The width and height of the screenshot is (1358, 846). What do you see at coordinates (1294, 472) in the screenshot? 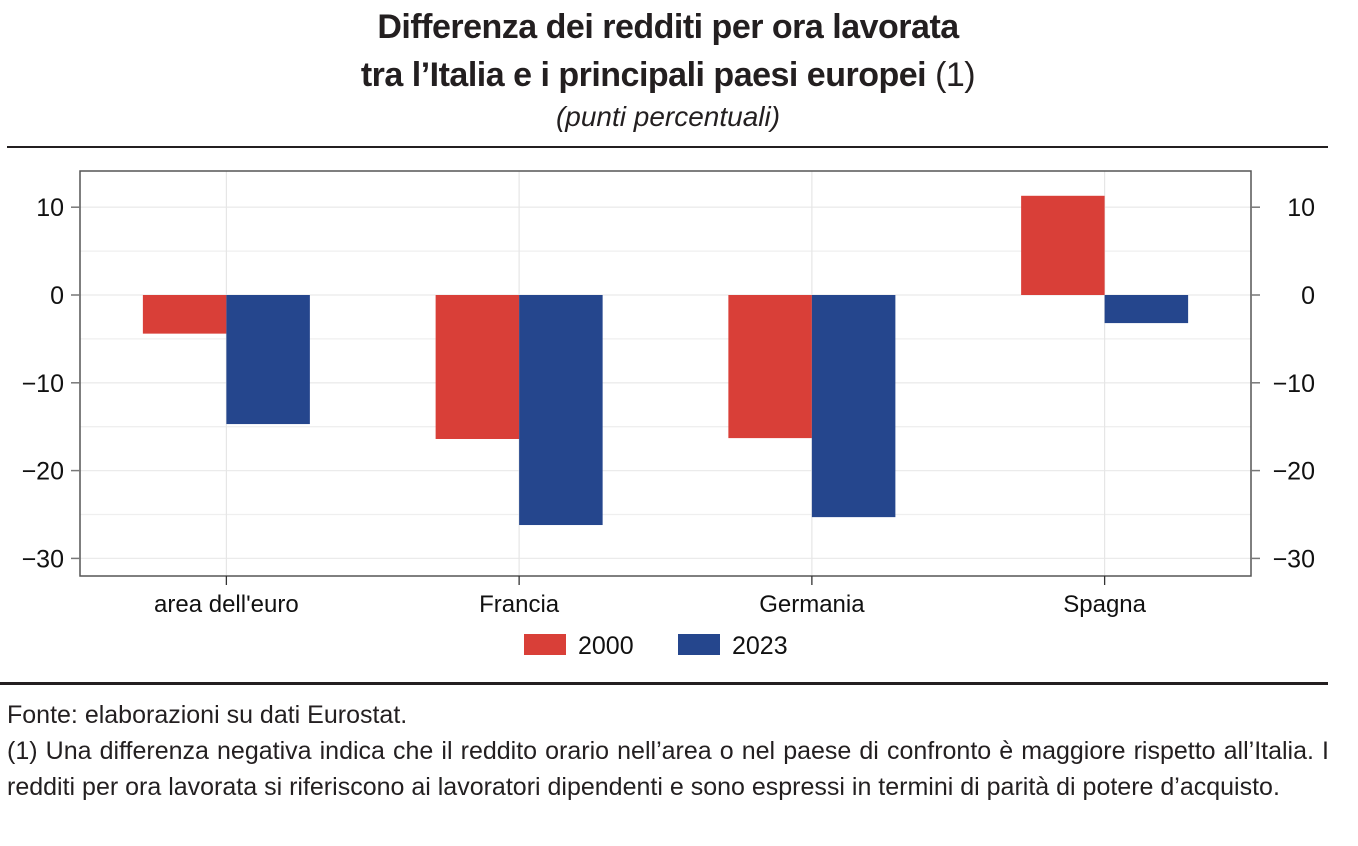
I see `y-tick-label-right: −20` at bounding box center [1294, 472].